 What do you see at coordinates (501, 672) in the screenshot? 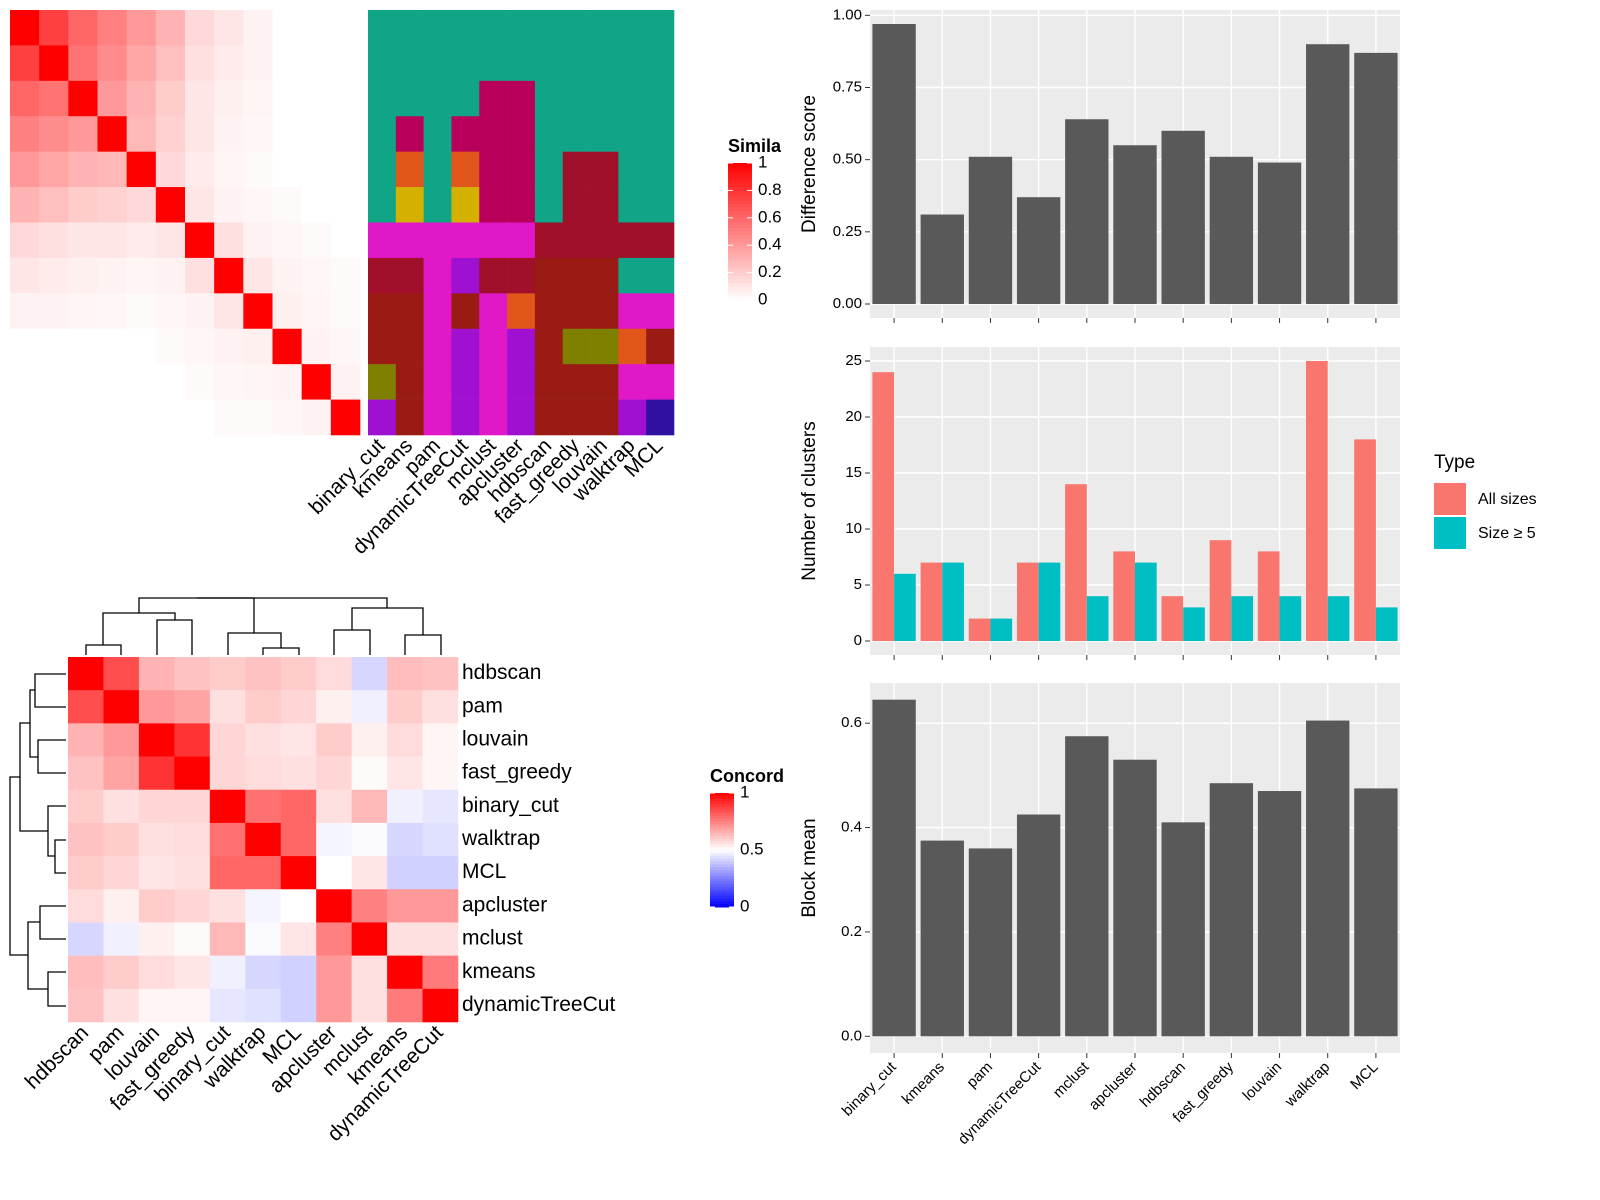
I see `row-label: hdbscan` at bounding box center [501, 672].